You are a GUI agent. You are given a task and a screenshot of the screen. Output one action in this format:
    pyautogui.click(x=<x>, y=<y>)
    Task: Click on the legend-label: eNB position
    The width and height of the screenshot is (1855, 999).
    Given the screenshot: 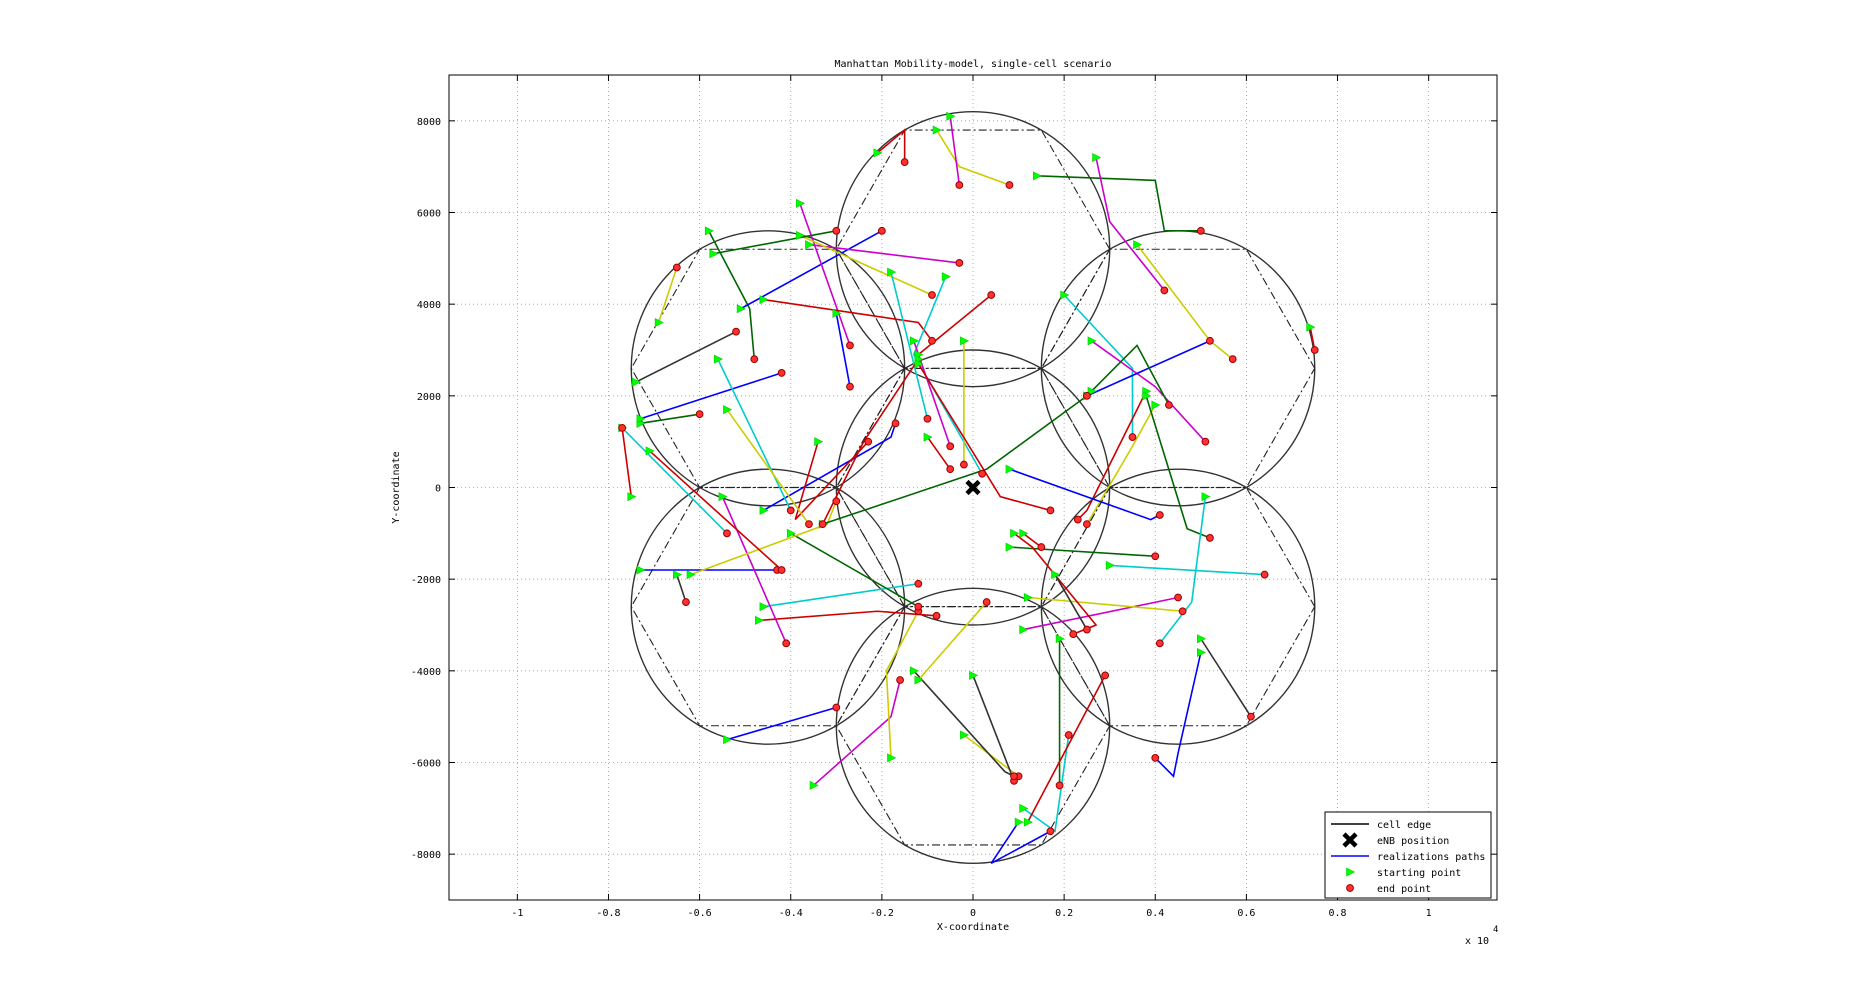 What is the action you would take?
    pyautogui.click(x=1413, y=841)
    